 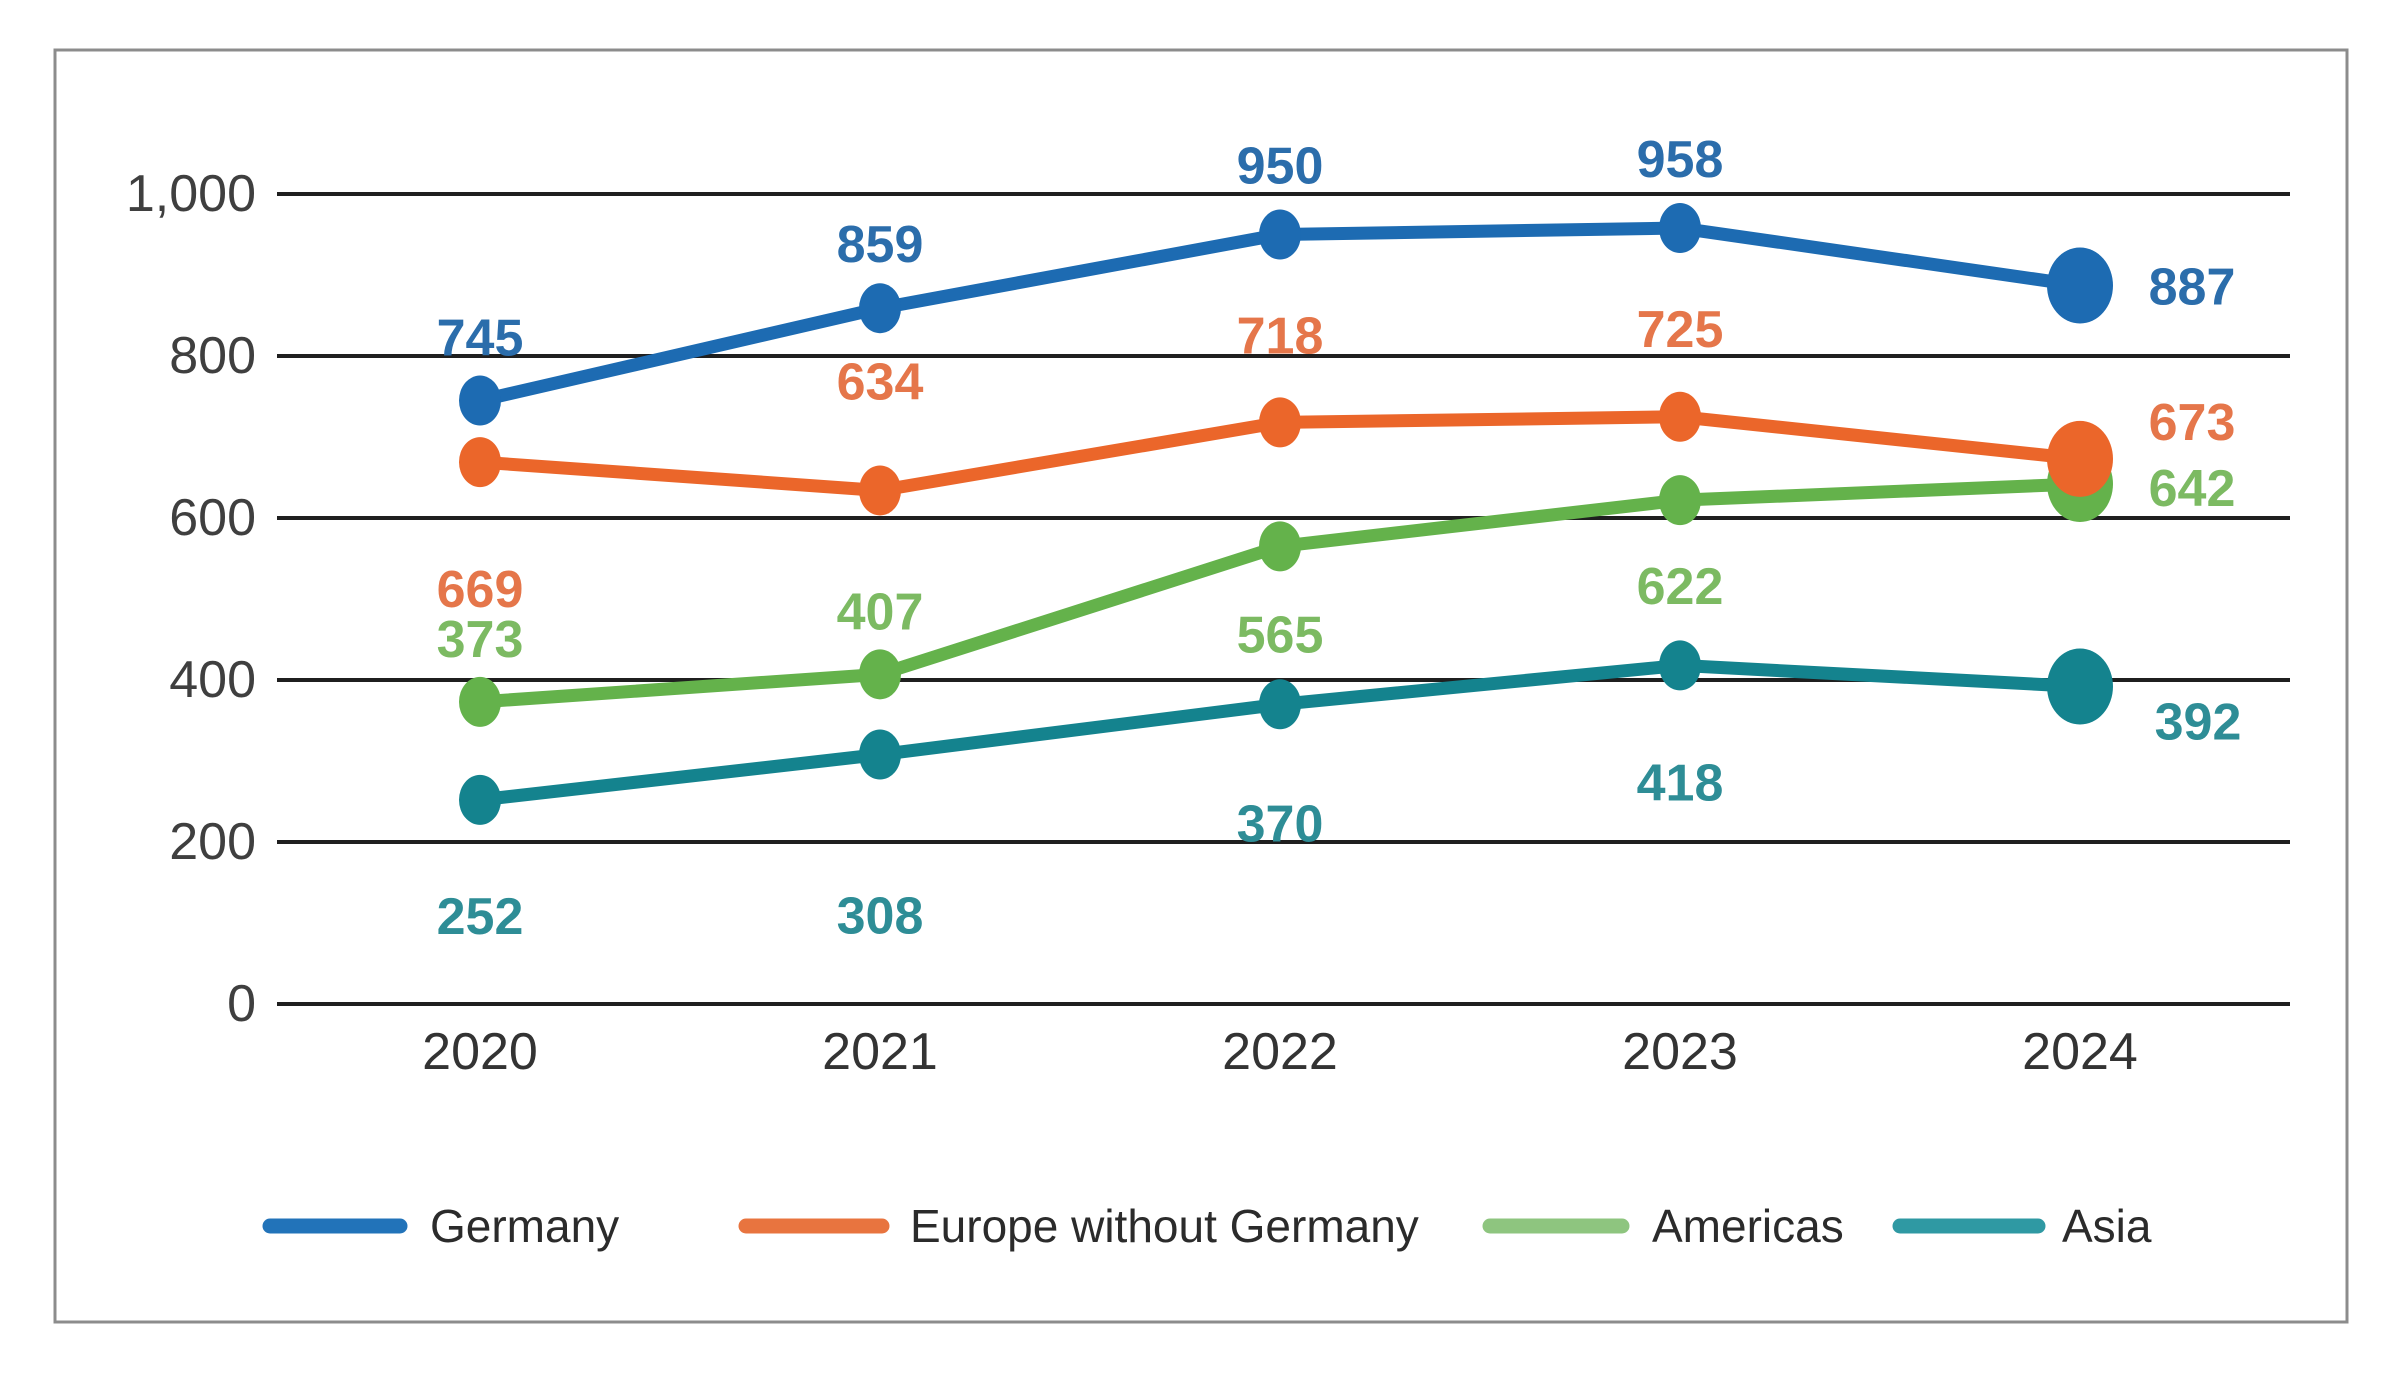 I want to click on legend-item-europe-without-germany: Europe without Germany, so click(x=1078, y=1226).